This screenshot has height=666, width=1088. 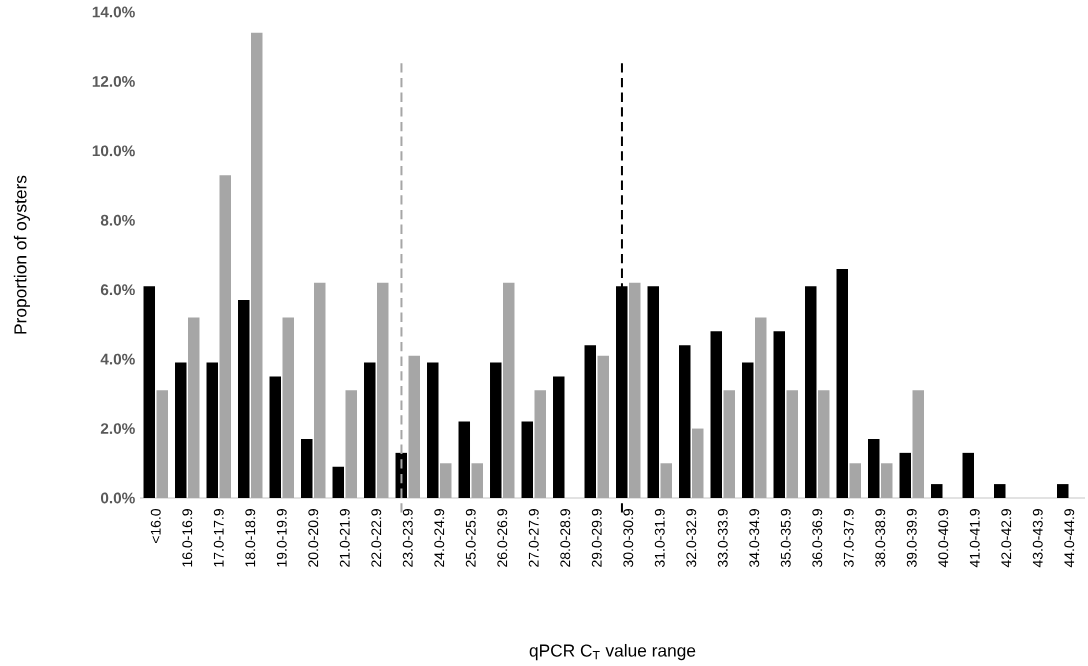 What do you see at coordinates (628, 538) in the screenshot?
I see `x-tick-label: 30.0-30.9` at bounding box center [628, 538].